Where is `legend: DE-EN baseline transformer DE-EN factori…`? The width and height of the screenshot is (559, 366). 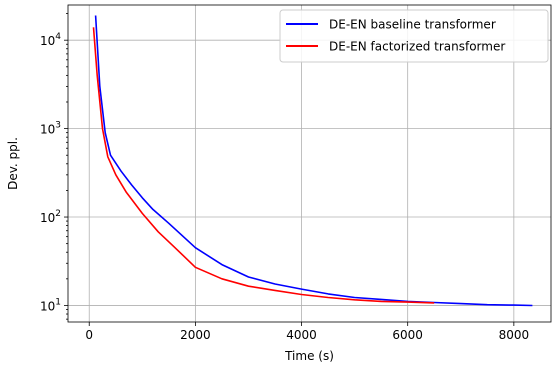 legend: DE-EN baseline transformer DE-EN factori… is located at coordinates (414, 36).